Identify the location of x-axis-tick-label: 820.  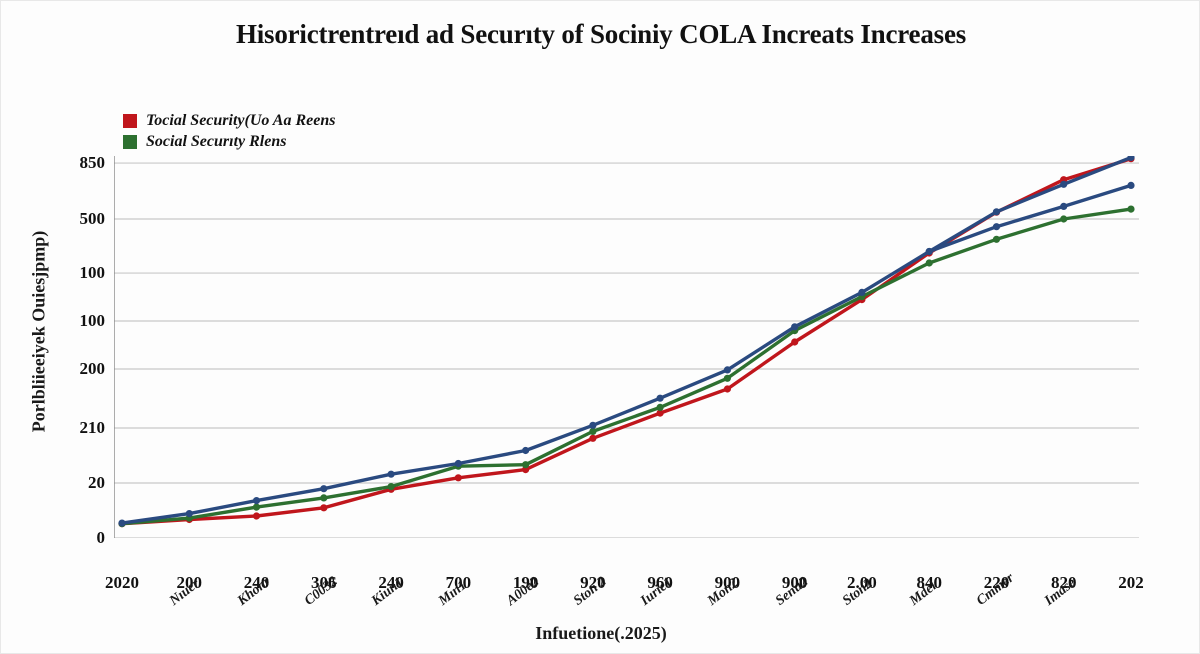
(1063, 582).